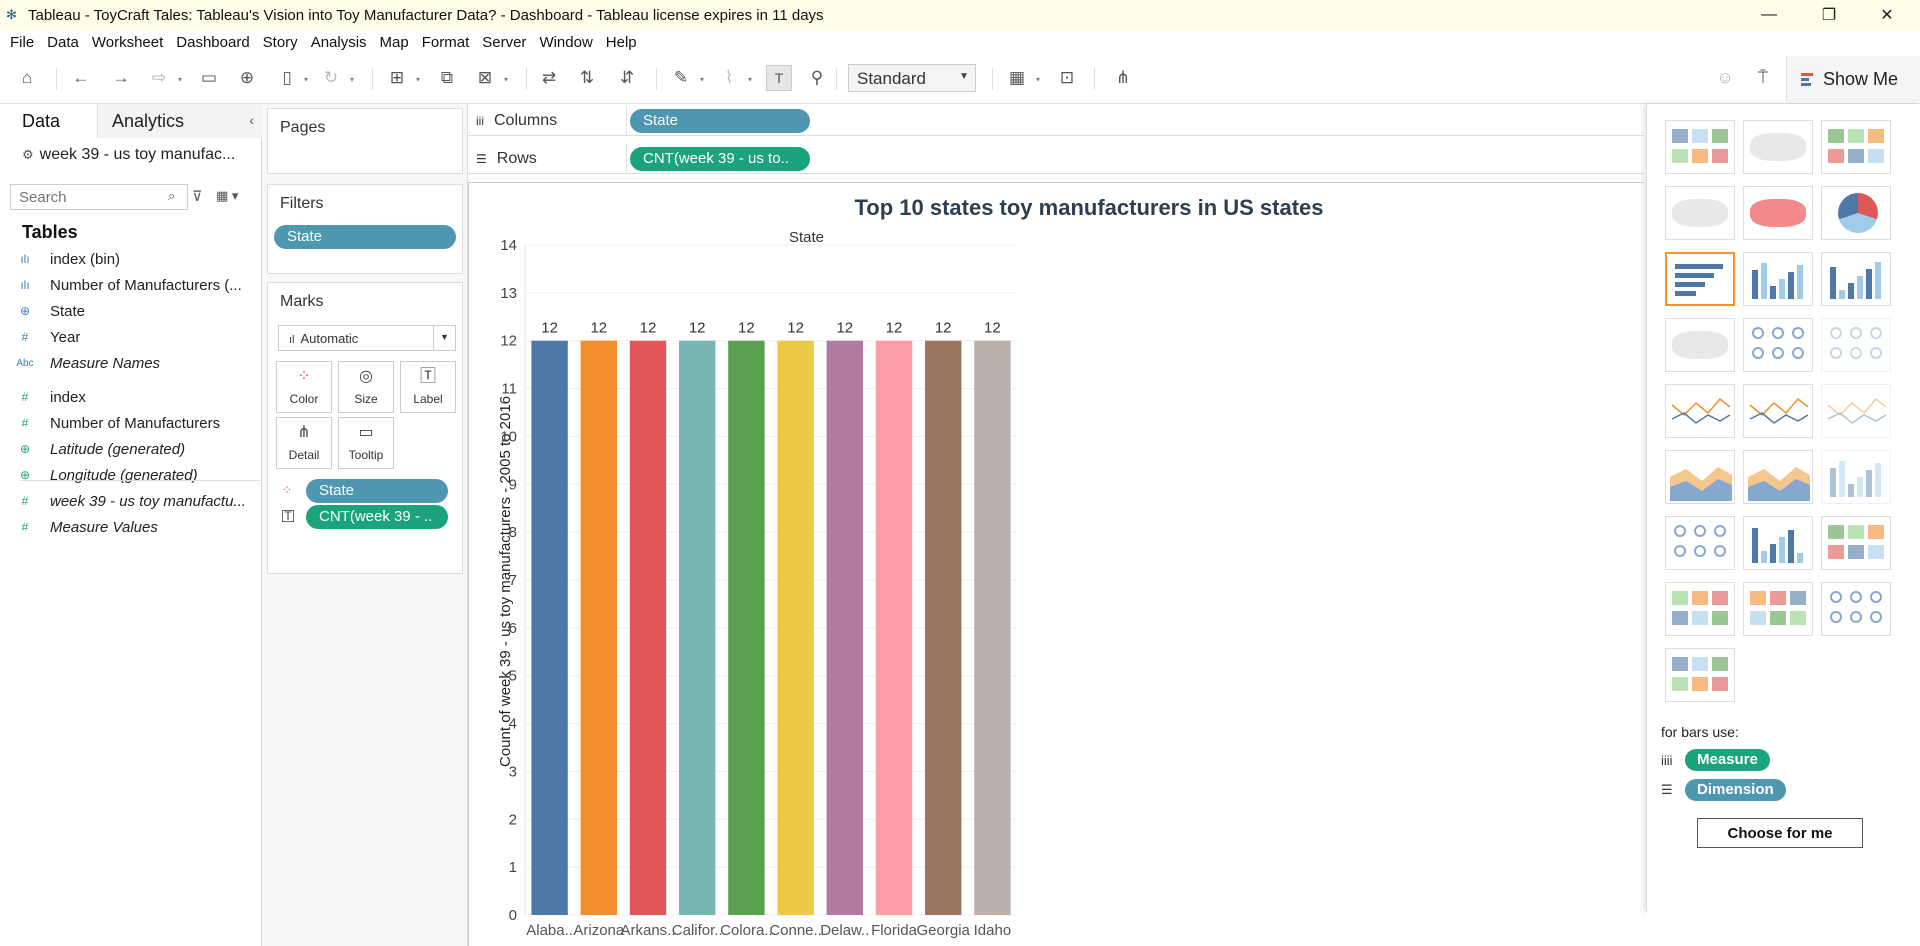  What do you see at coordinates (1056, 121) in the screenshot?
I see `columns-shelf: iii Columns State` at bounding box center [1056, 121].